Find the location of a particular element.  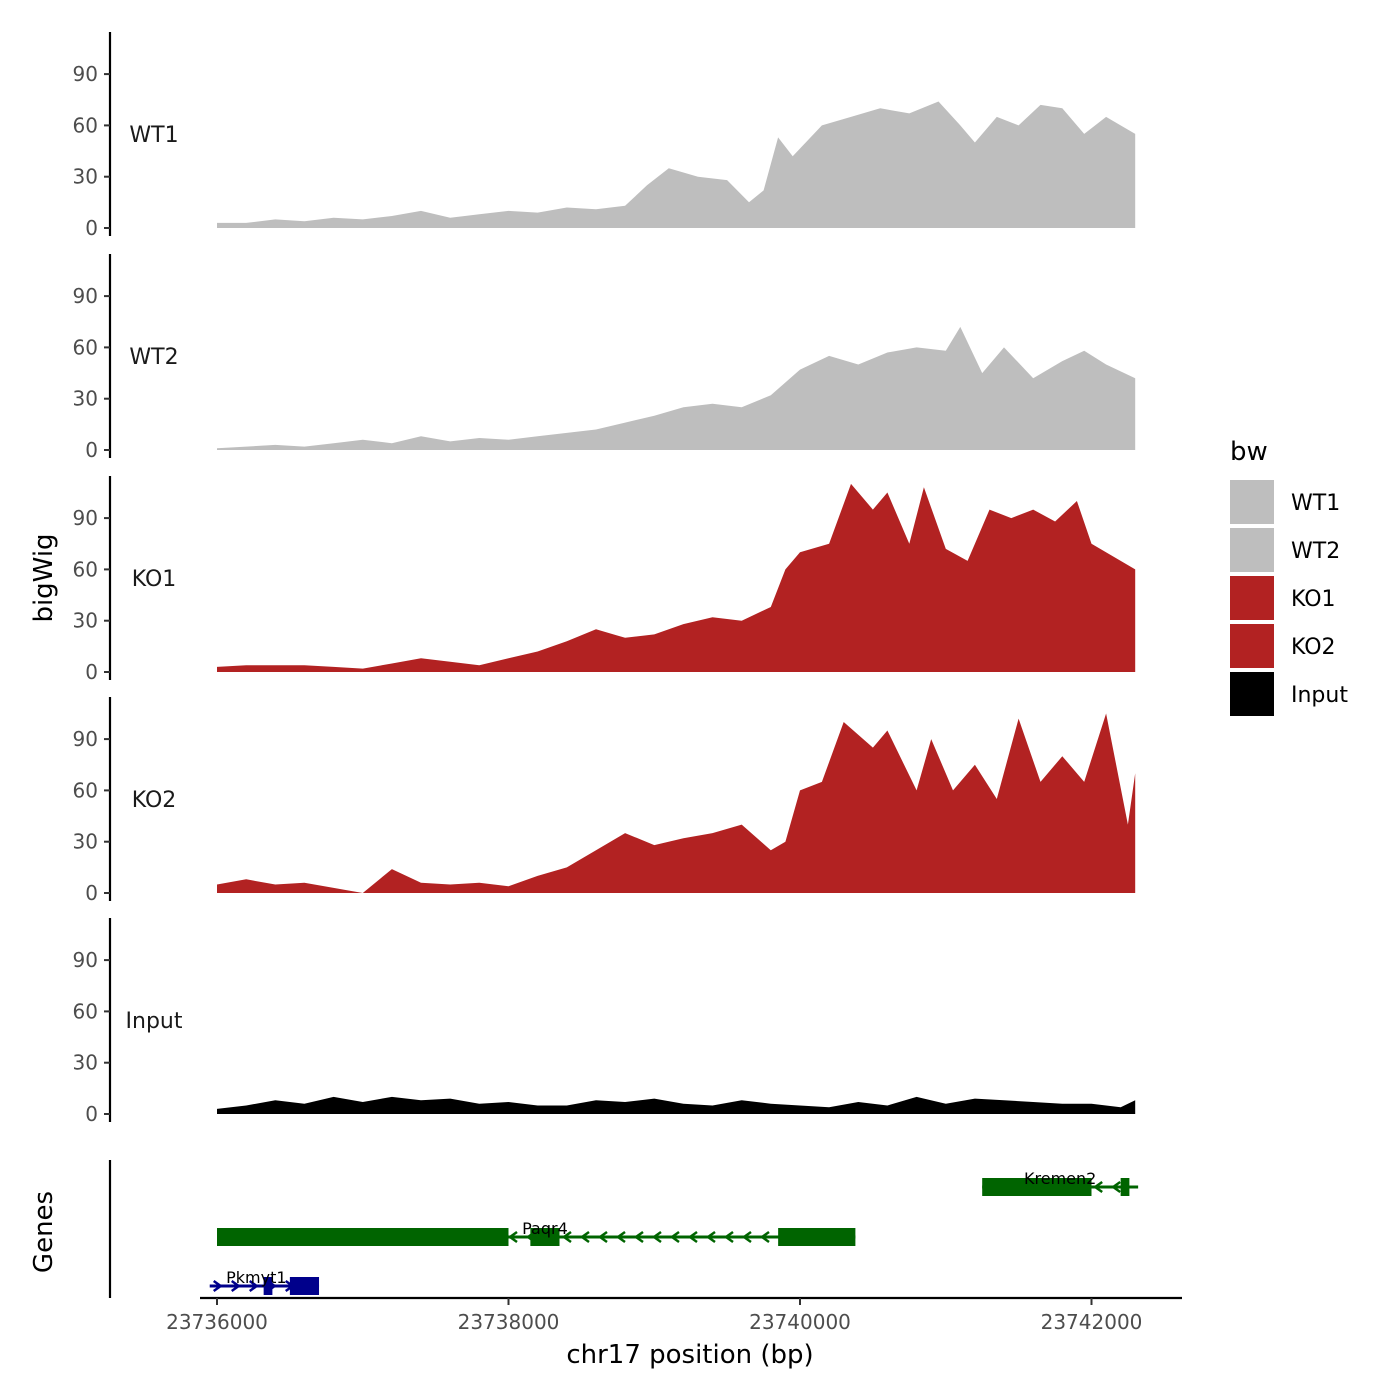

track-label: KO2 is located at coordinates (154, 800).